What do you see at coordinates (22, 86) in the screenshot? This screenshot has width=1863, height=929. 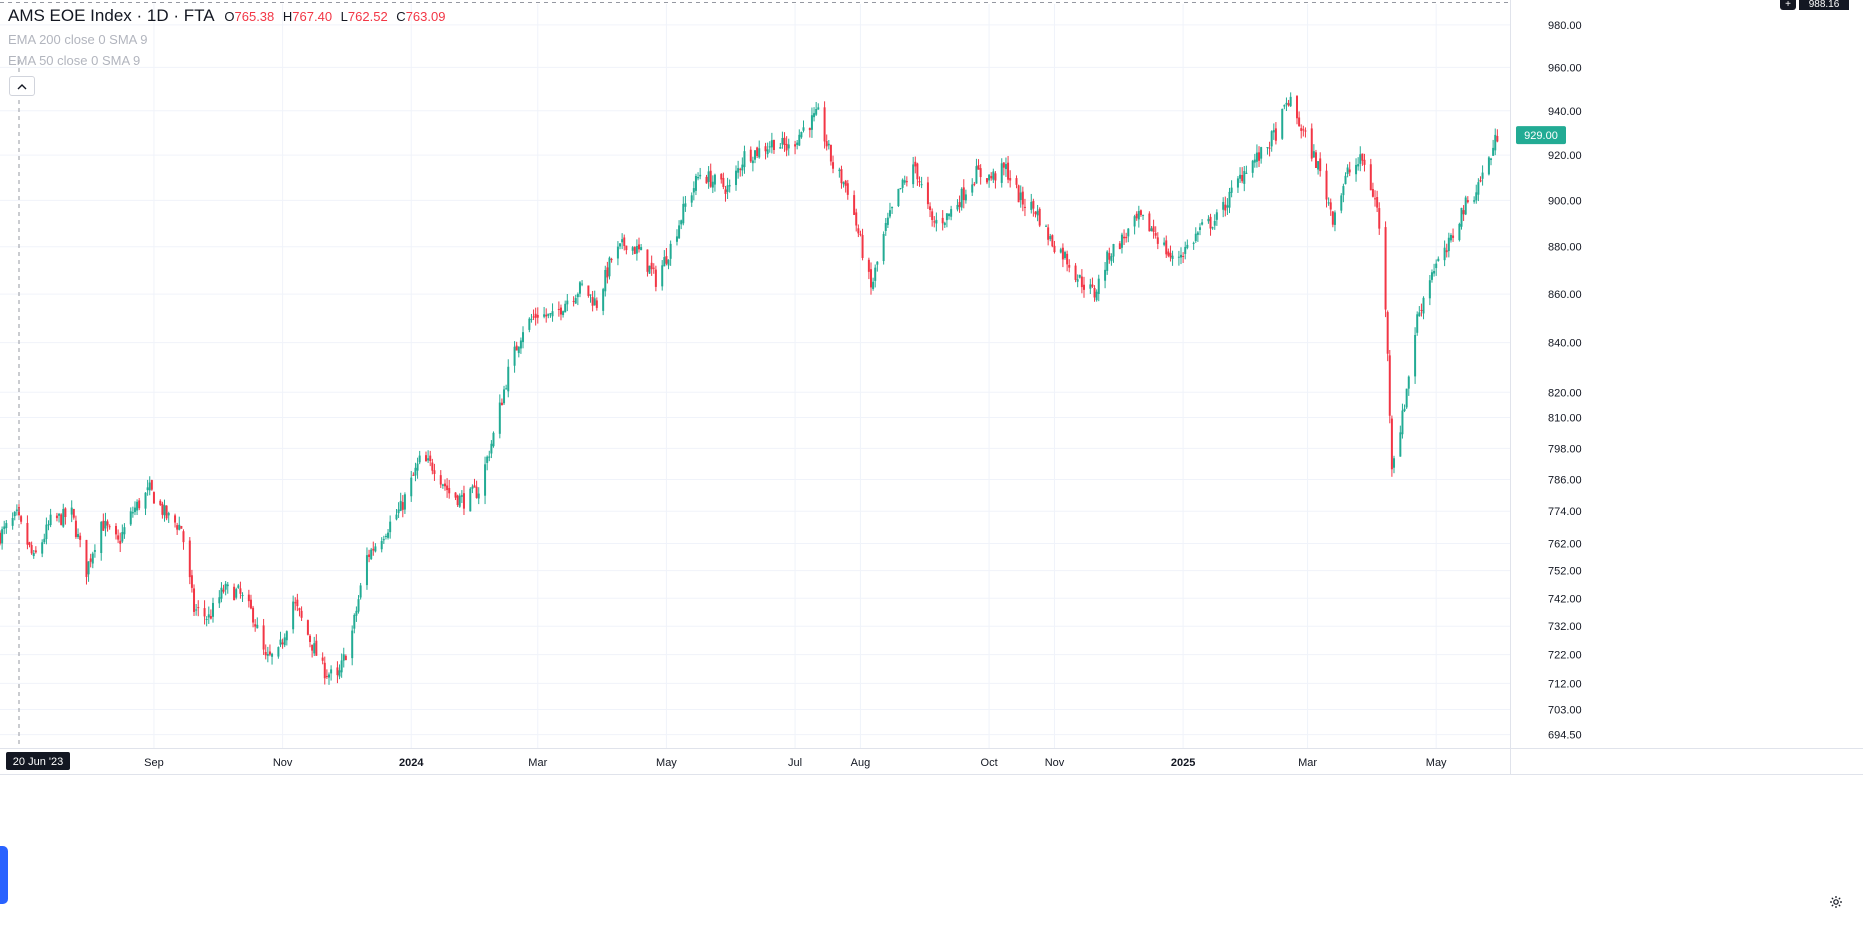 I see `legend-collapse-button` at bounding box center [22, 86].